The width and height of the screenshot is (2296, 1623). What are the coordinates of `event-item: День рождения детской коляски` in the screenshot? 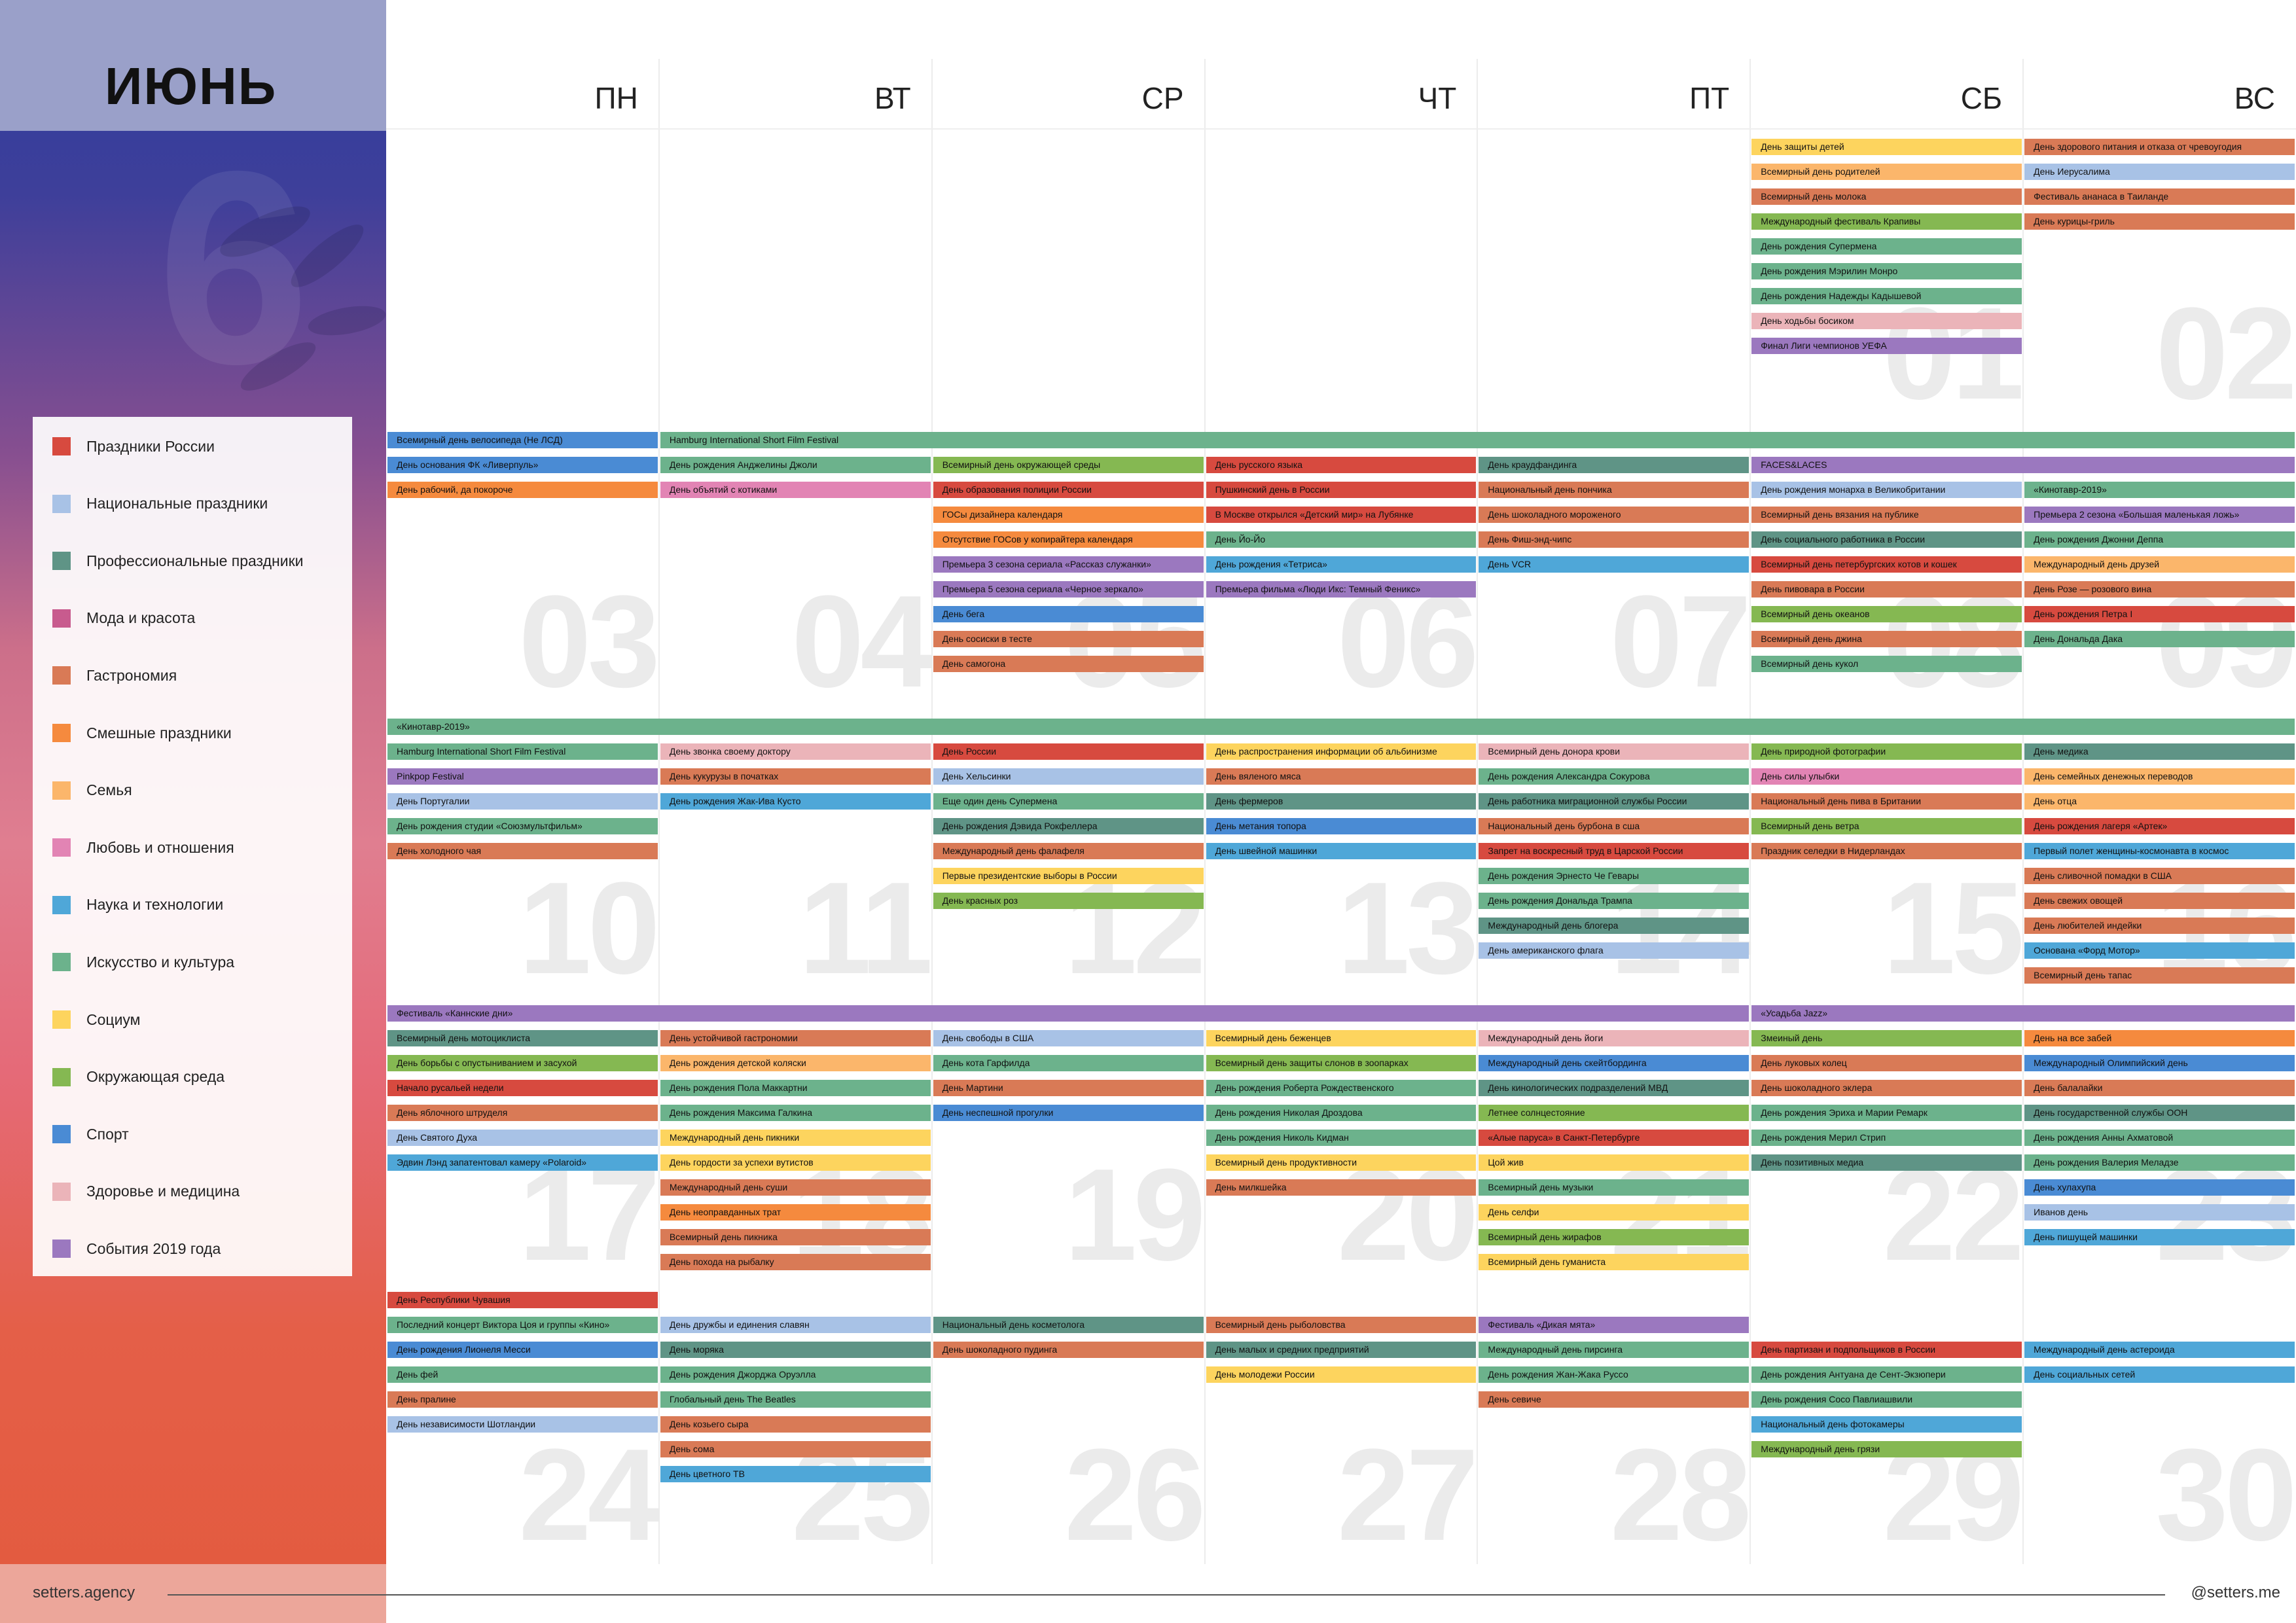 It's located at (795, 1063).